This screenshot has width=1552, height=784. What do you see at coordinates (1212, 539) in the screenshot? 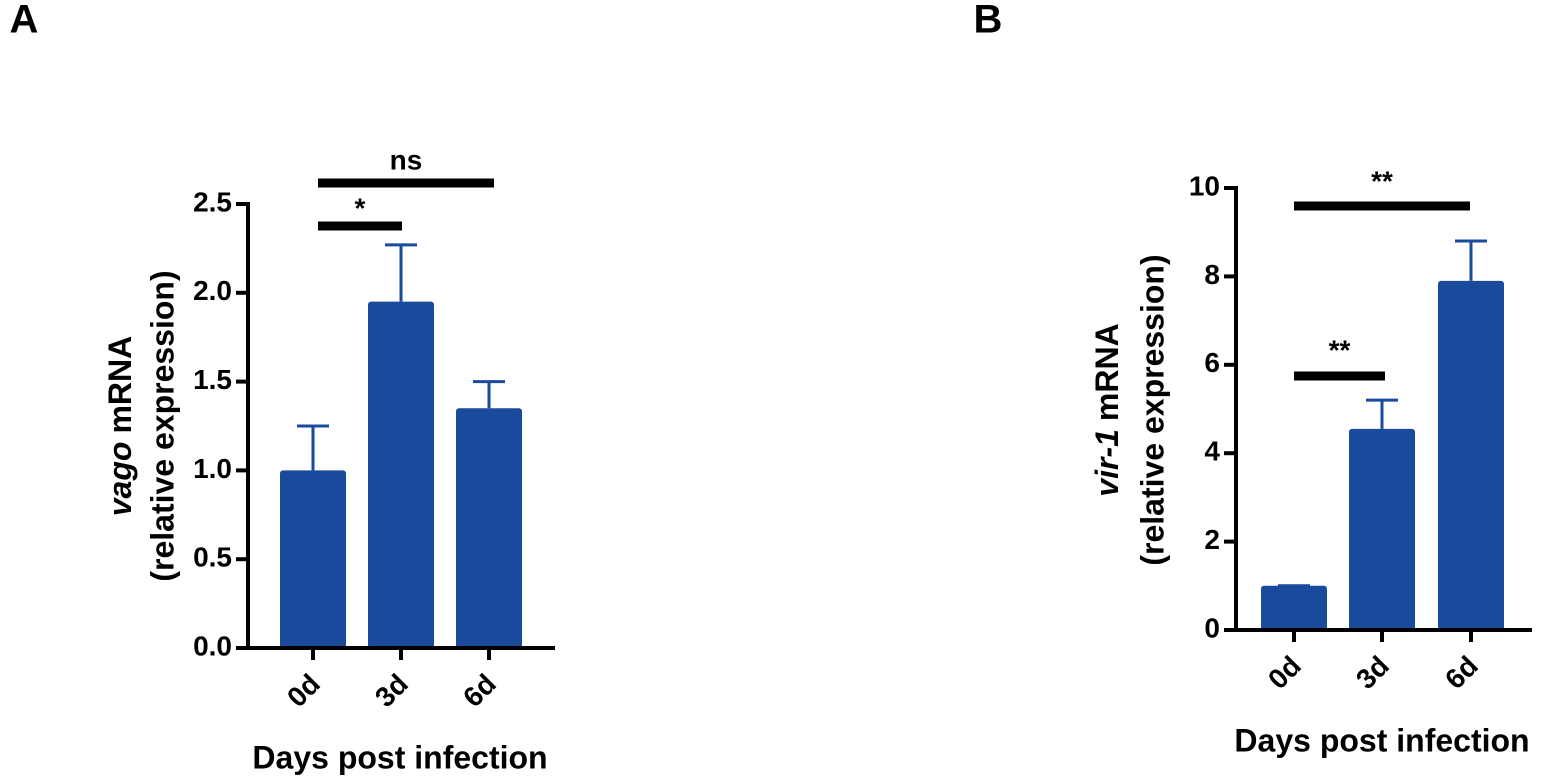
I see `y-tick-label: 2` at bounding box center [1212, 539].